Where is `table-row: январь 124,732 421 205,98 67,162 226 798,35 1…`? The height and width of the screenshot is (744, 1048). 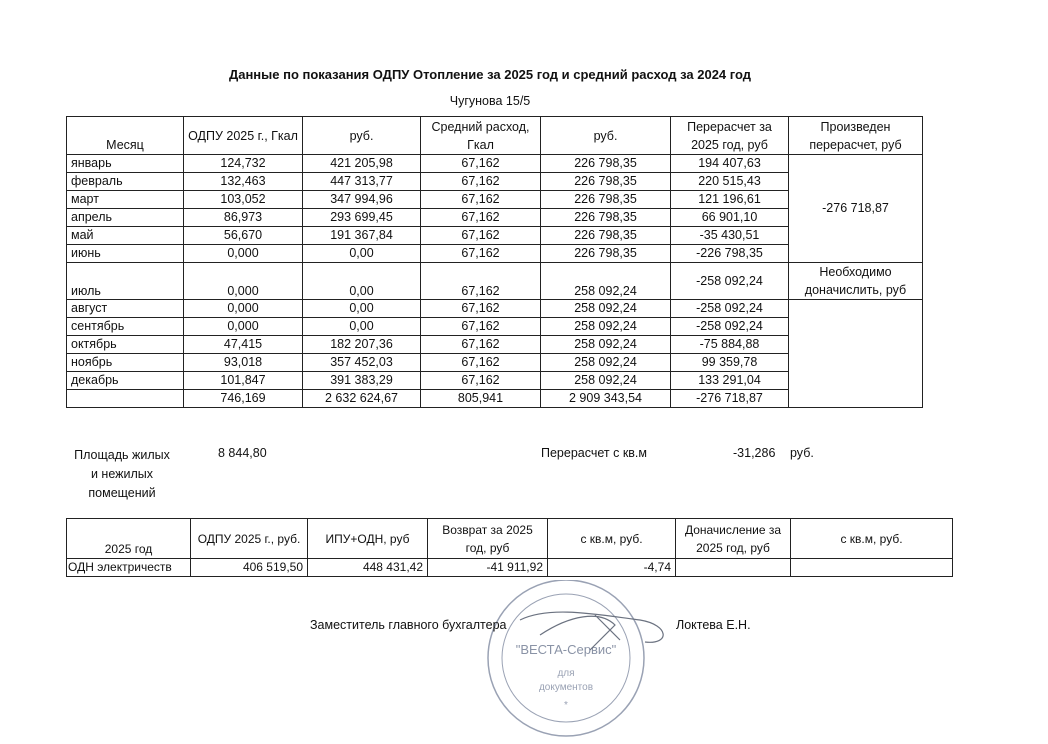
table-row: январь 124,732 421 205,98 67,162 226 798,35 1… is located at coordinates (494, 208).